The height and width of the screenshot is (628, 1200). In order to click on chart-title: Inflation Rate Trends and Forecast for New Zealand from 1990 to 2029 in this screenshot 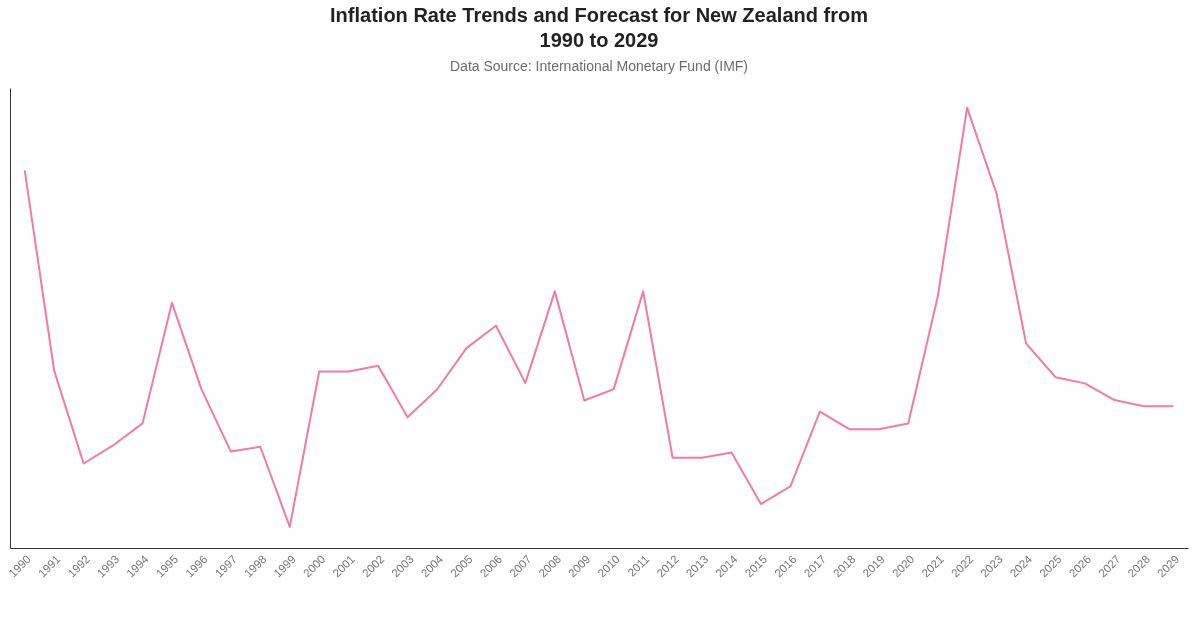, I will do `click(599, 27)`.